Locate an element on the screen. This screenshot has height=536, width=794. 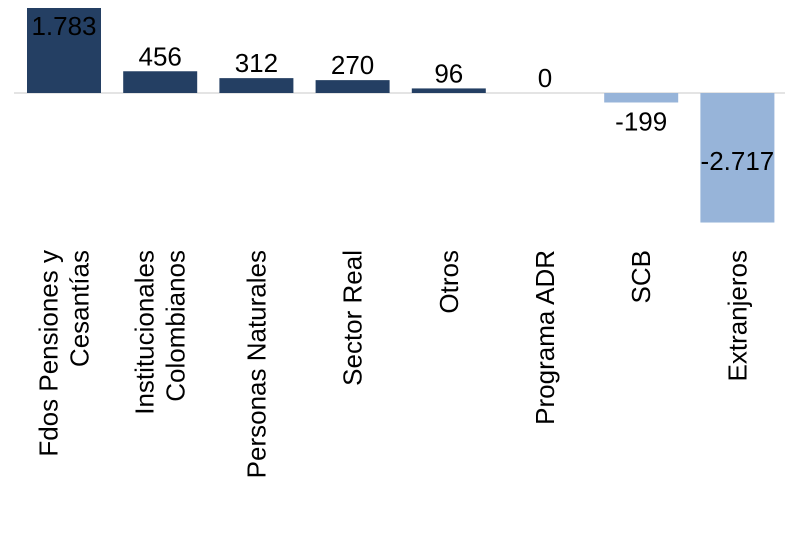
category-label-line: Sector Real is located at coordinates (353, 318).